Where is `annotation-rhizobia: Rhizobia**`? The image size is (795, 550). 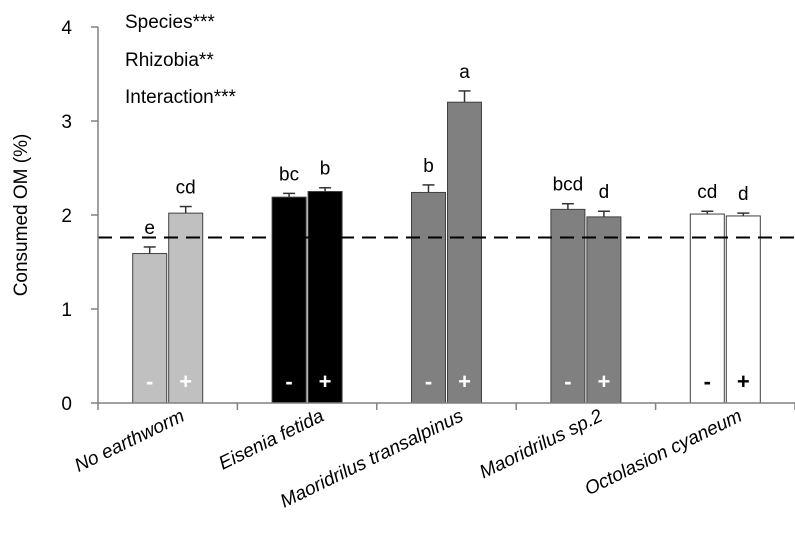 annotation-rhizobia: Rhizobia** is located at coordinates (169, 60).